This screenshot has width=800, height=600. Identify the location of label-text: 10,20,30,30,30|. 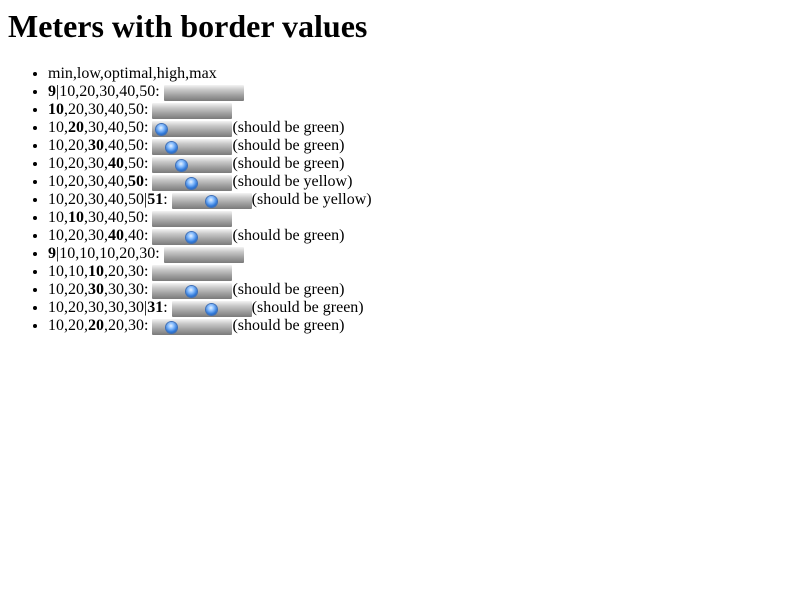
(98, 307).